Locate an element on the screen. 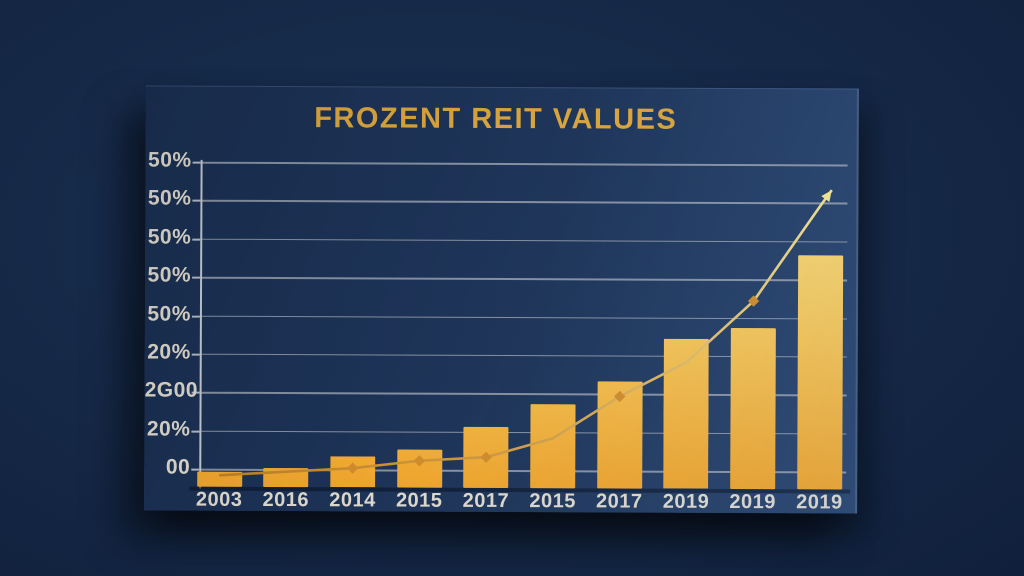 The width and height of the screenshot is (1024, 576). line-arrowhead-icon is located at coordinates (826, 196).